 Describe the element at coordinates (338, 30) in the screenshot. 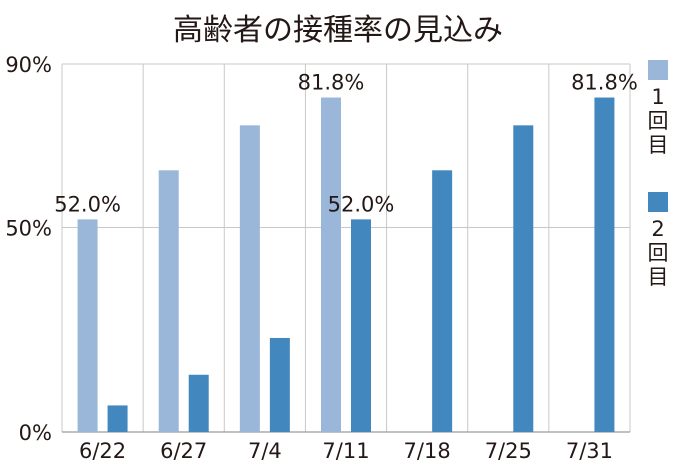

I see `chart-title: 高齢者の接種率の見込み` at that location.